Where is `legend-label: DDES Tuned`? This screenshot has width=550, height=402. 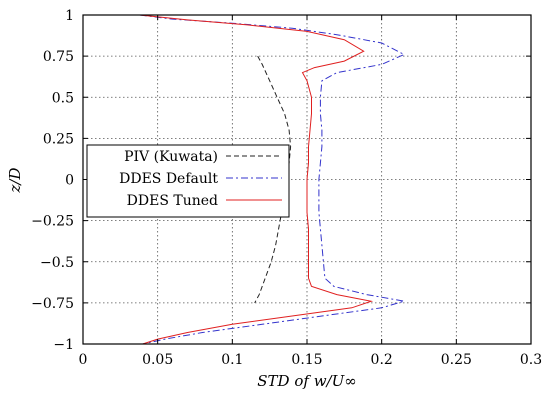 legend-label: DDES Tuned is located at coordinates (172, 201).